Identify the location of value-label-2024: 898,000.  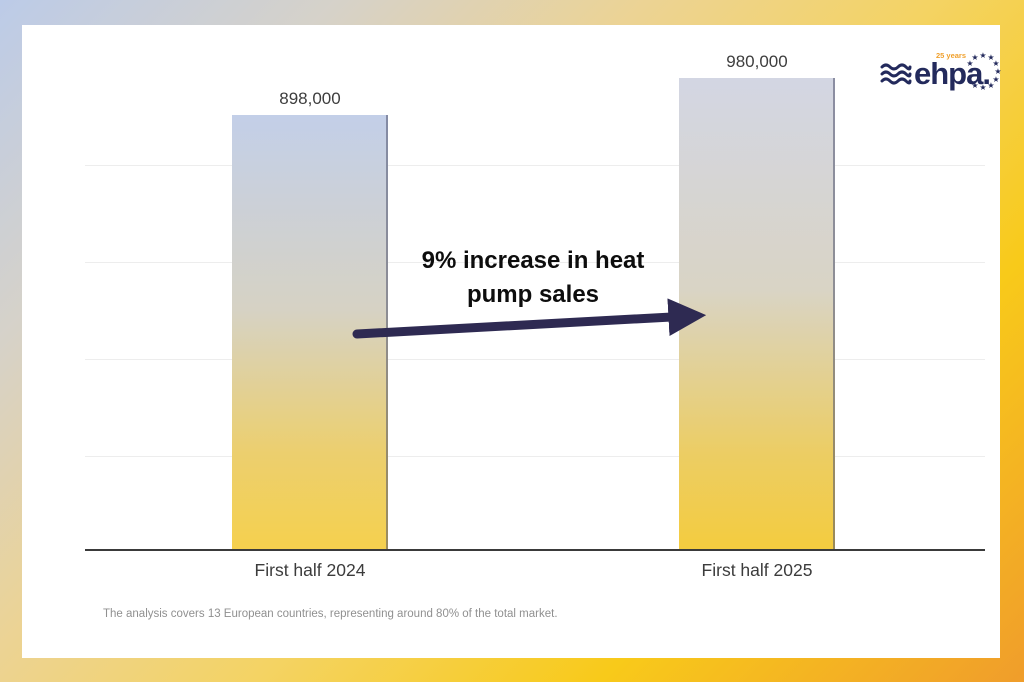
(310, 98).